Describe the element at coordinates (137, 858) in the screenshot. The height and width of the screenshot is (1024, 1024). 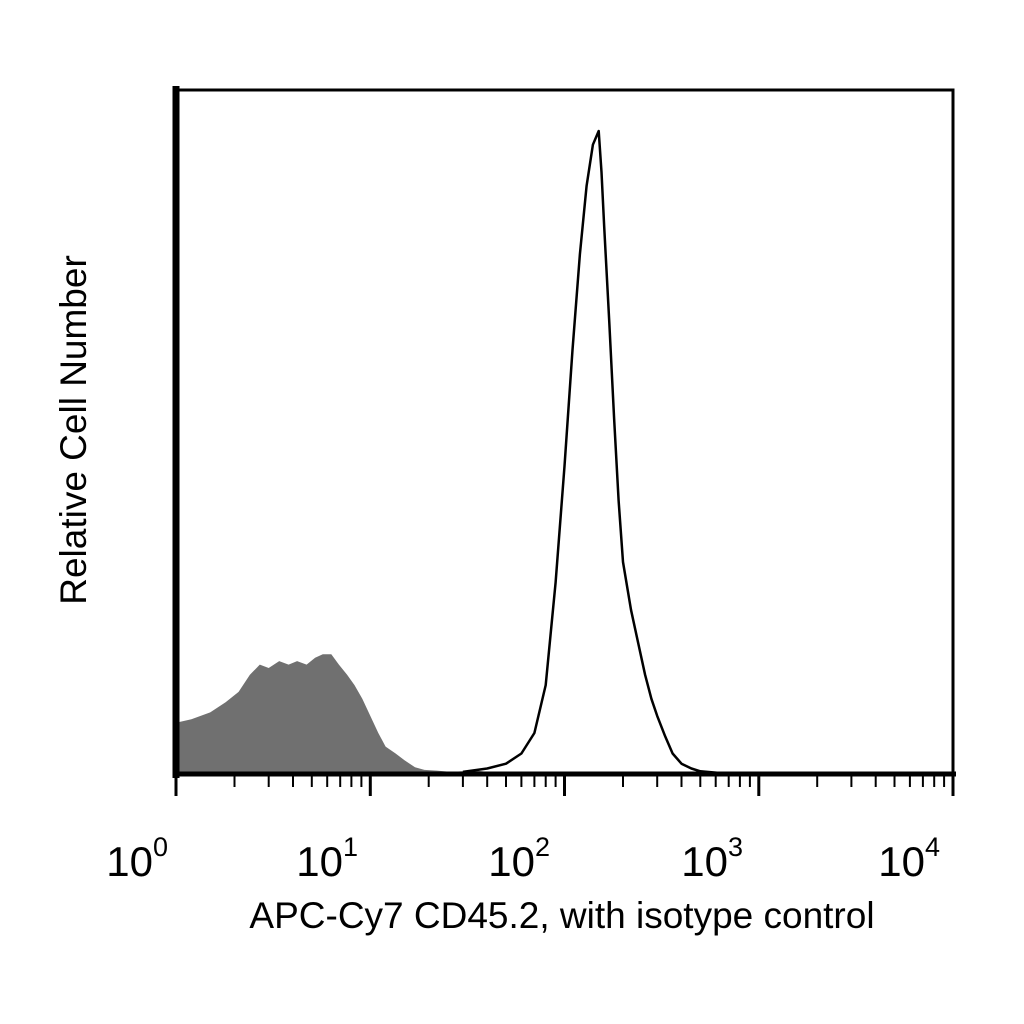
I see `x-tick-label-0: 10⁰` at that location.